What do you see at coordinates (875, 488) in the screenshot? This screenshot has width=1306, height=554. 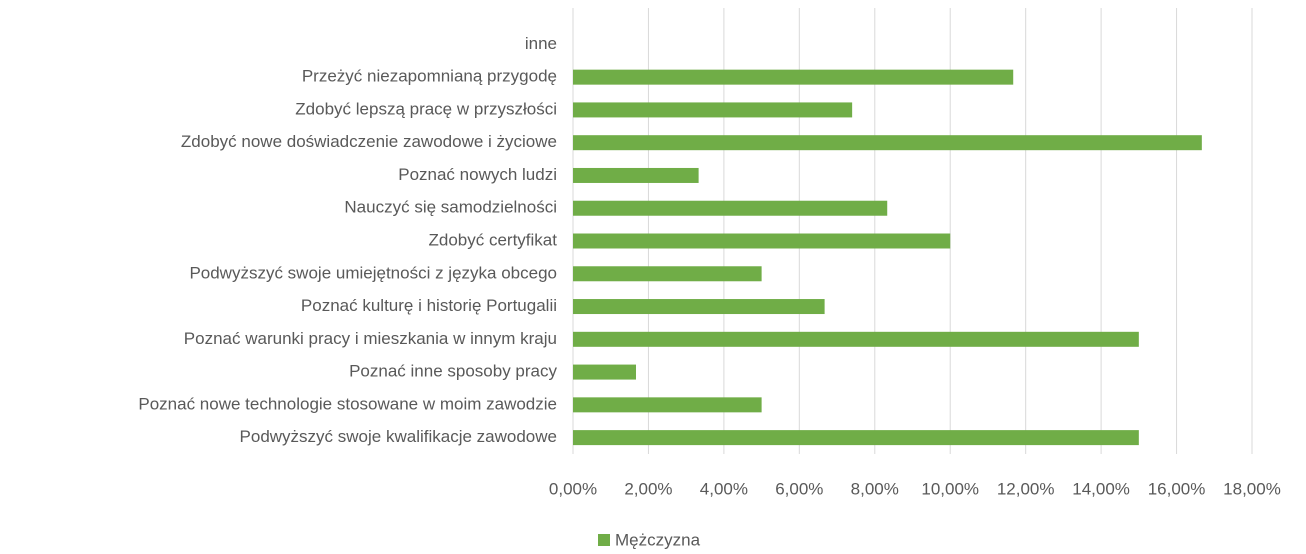 I see `x-tick-label: 8,00%` at bounding box center [875, 488].